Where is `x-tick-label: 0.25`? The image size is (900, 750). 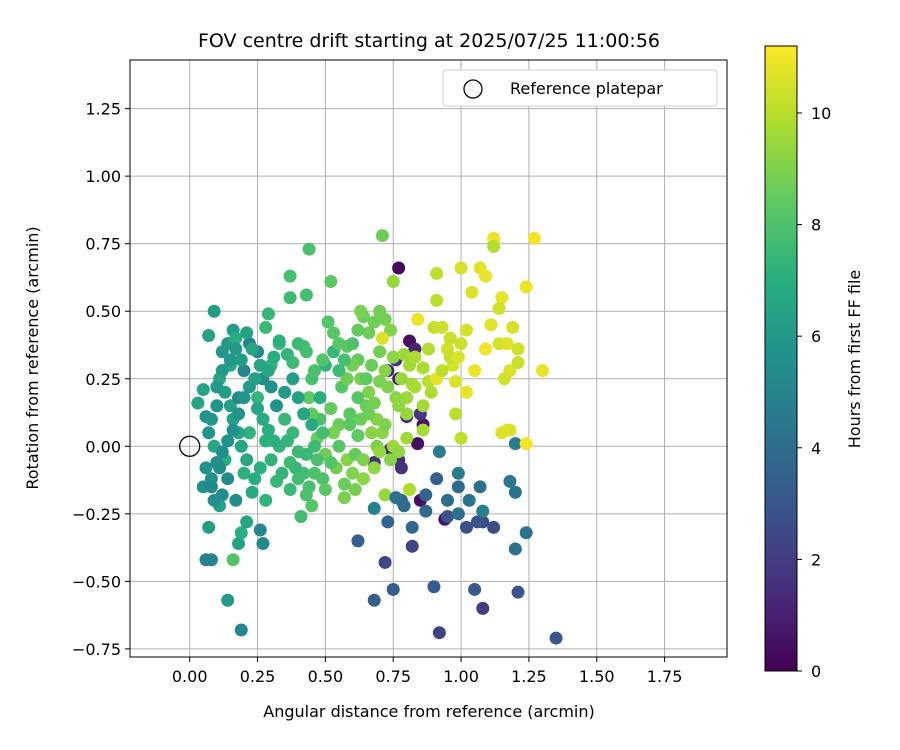 x-tick-label: 0.25 is located at coordinates (258, 676).